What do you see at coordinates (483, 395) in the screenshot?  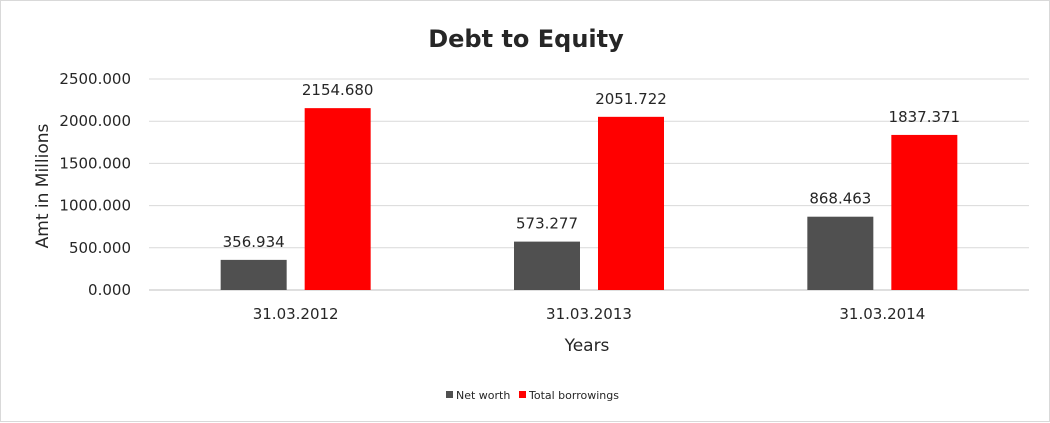 I see `legend-label: Net worth` at bounding box center [483, 395].